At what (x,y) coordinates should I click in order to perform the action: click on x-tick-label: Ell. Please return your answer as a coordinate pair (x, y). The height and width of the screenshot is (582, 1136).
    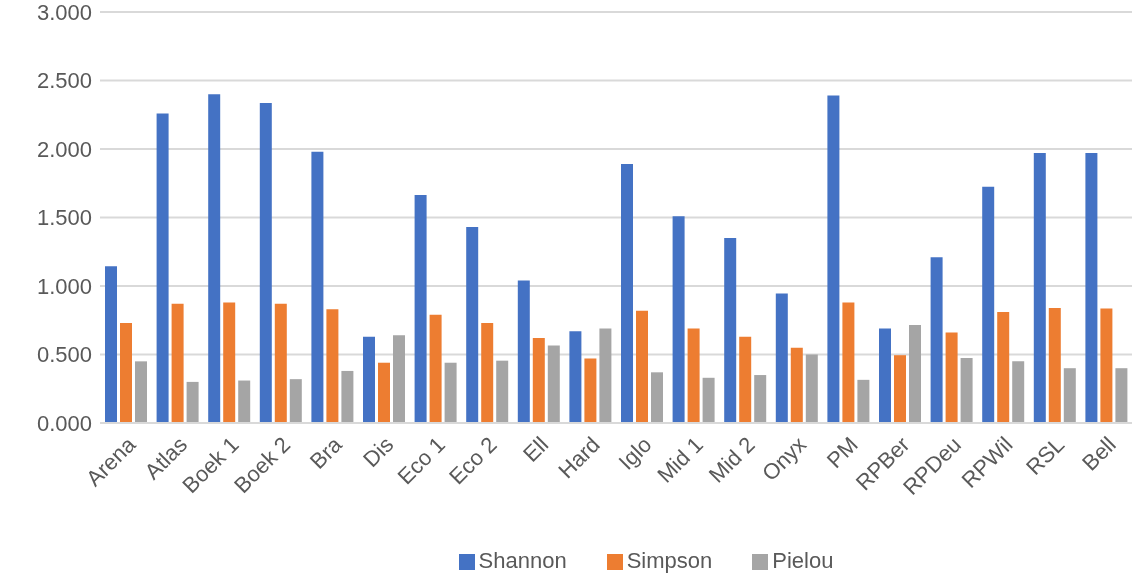
    Looking at the image, I should click on (536, 449).